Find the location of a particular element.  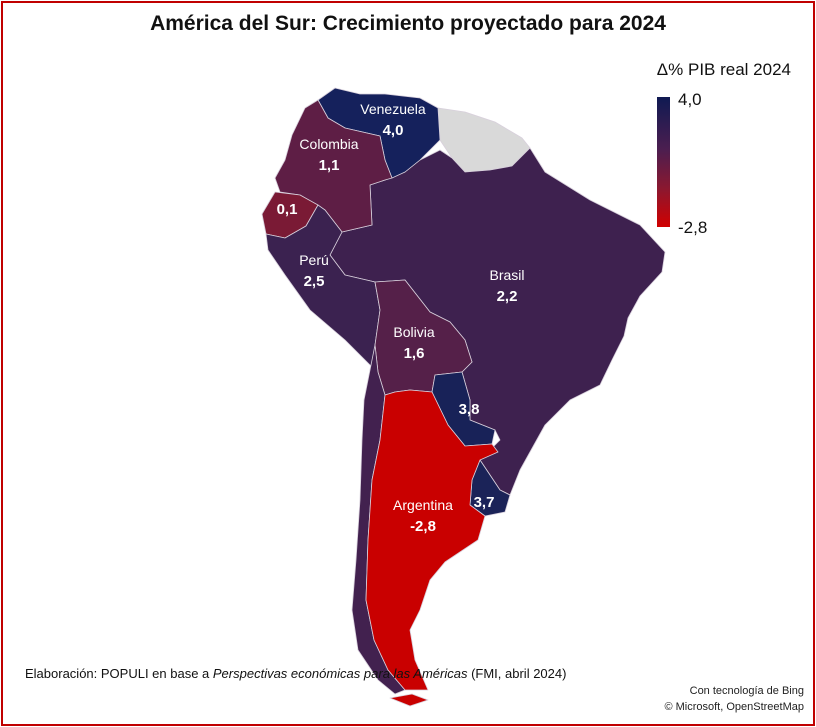

country-value-brasil: 2,2 is located at coordinates (507, 296).